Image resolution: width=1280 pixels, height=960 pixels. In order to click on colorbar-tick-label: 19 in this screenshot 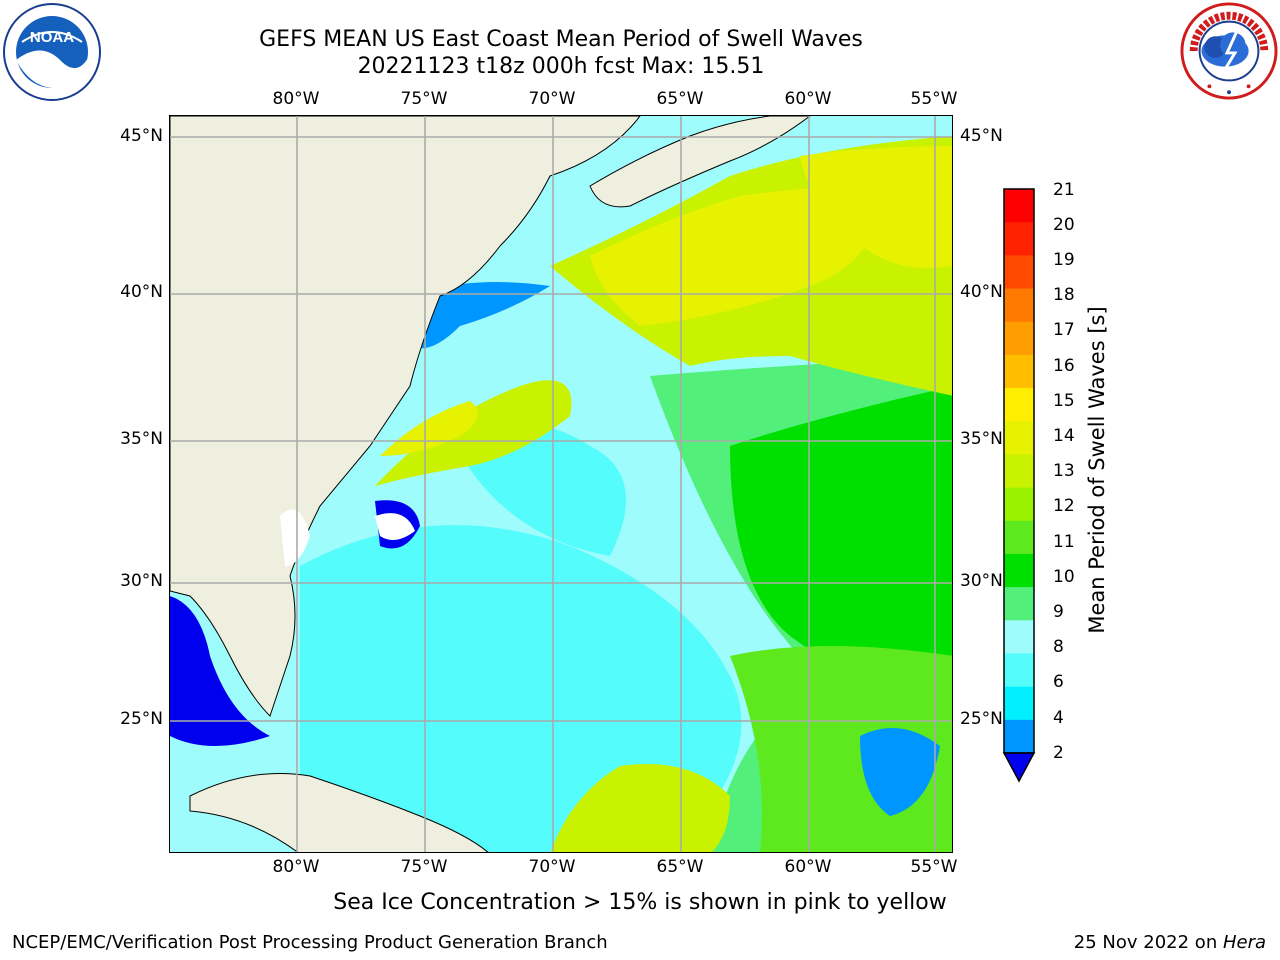, I will do `click(1064, 260)`.